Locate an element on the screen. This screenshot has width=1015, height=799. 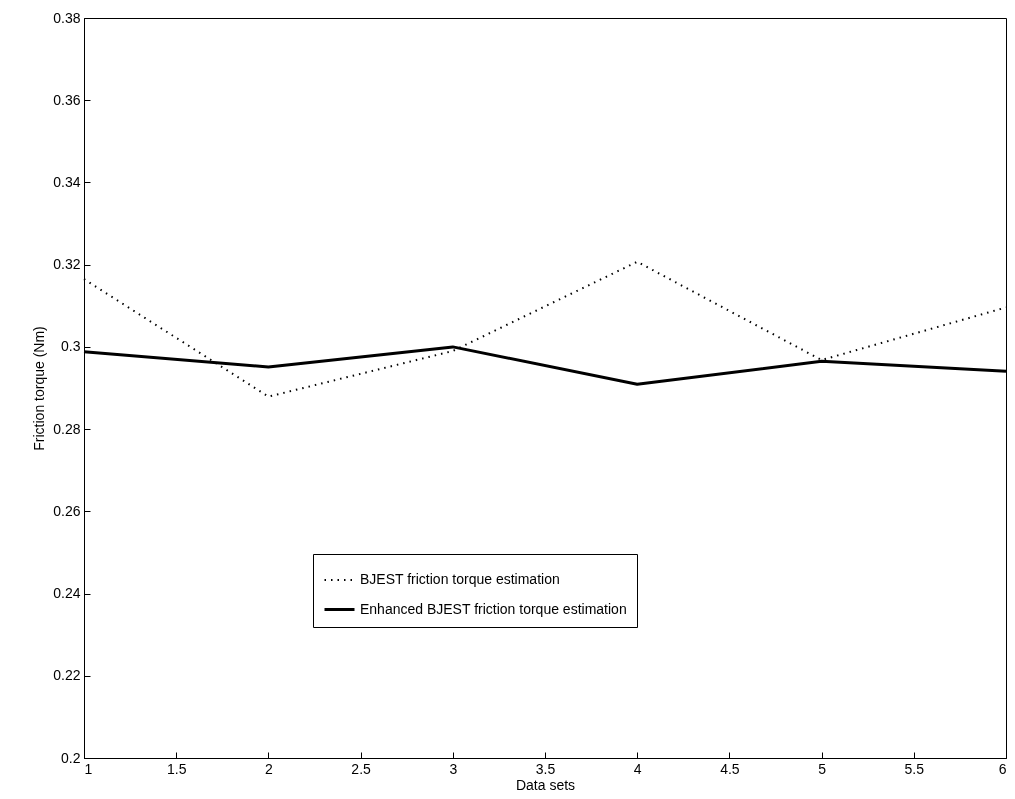
legend-label: Enhanced BJEST friction torque estimation is located at coordinates (493, 608).